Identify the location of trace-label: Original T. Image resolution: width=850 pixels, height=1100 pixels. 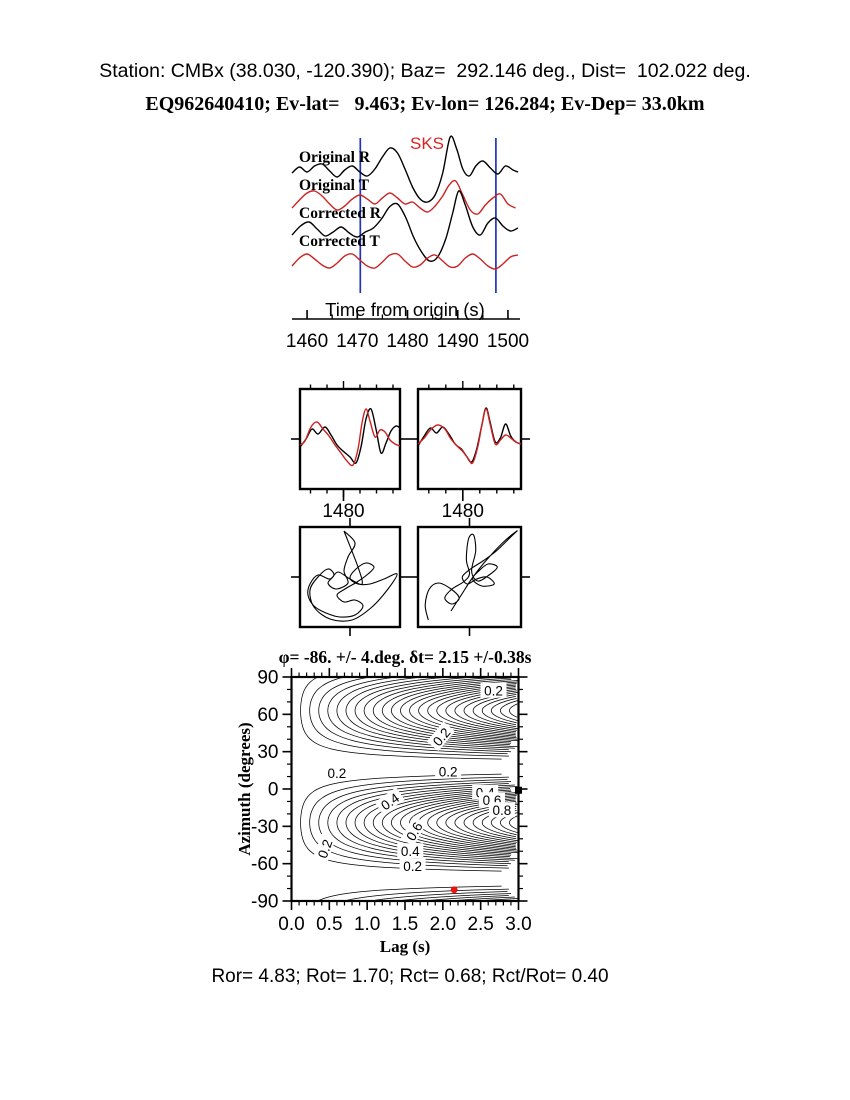
(334, 185).